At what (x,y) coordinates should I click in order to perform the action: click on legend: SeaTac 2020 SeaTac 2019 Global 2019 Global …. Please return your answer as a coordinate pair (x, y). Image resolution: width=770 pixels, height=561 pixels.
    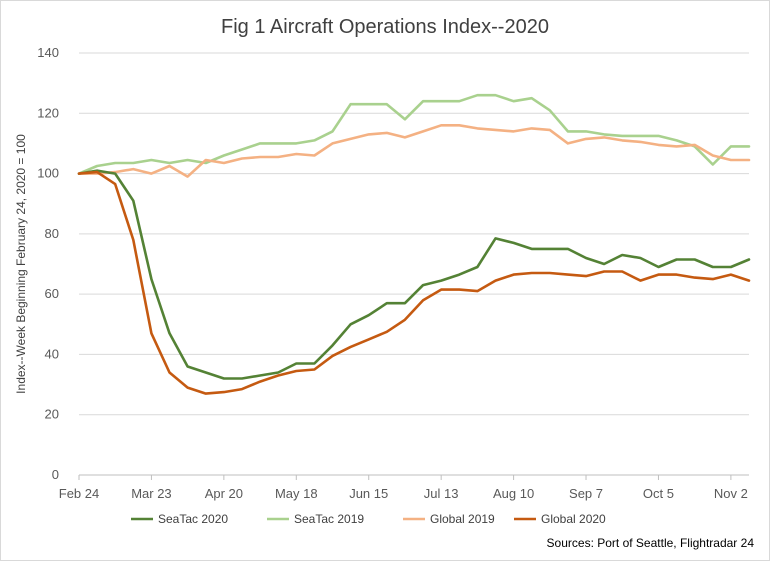
    Looking at the image, I should click on (368, 519).